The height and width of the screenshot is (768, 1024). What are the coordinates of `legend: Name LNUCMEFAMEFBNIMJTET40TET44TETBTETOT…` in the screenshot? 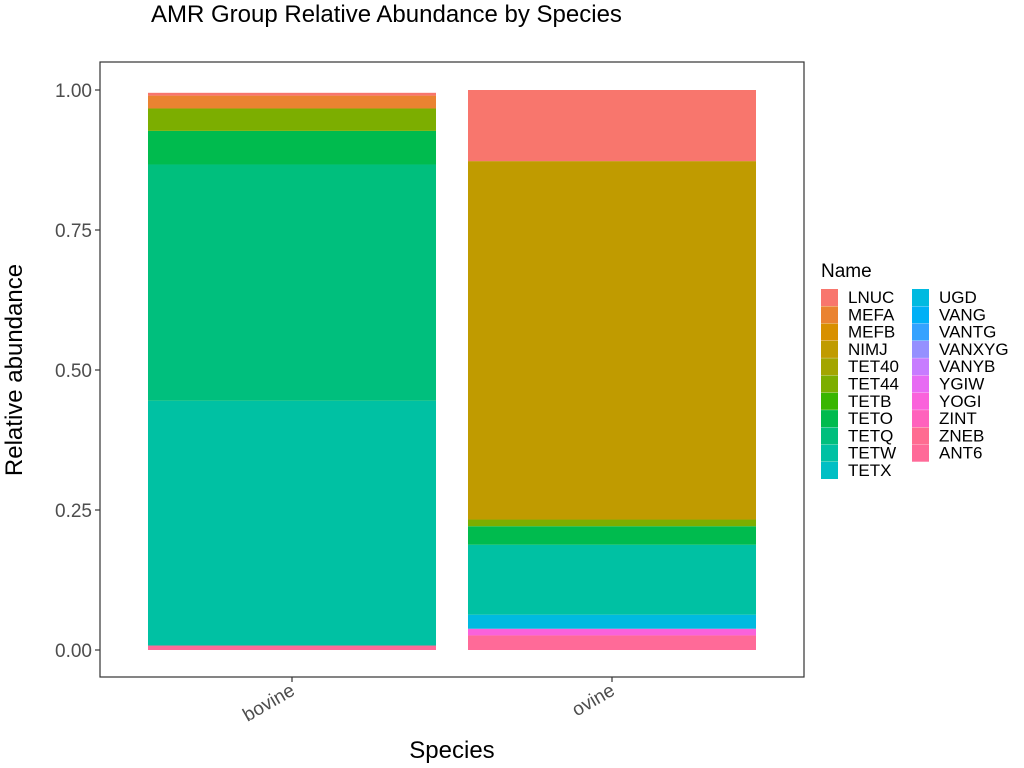 It's located at (915, 370).